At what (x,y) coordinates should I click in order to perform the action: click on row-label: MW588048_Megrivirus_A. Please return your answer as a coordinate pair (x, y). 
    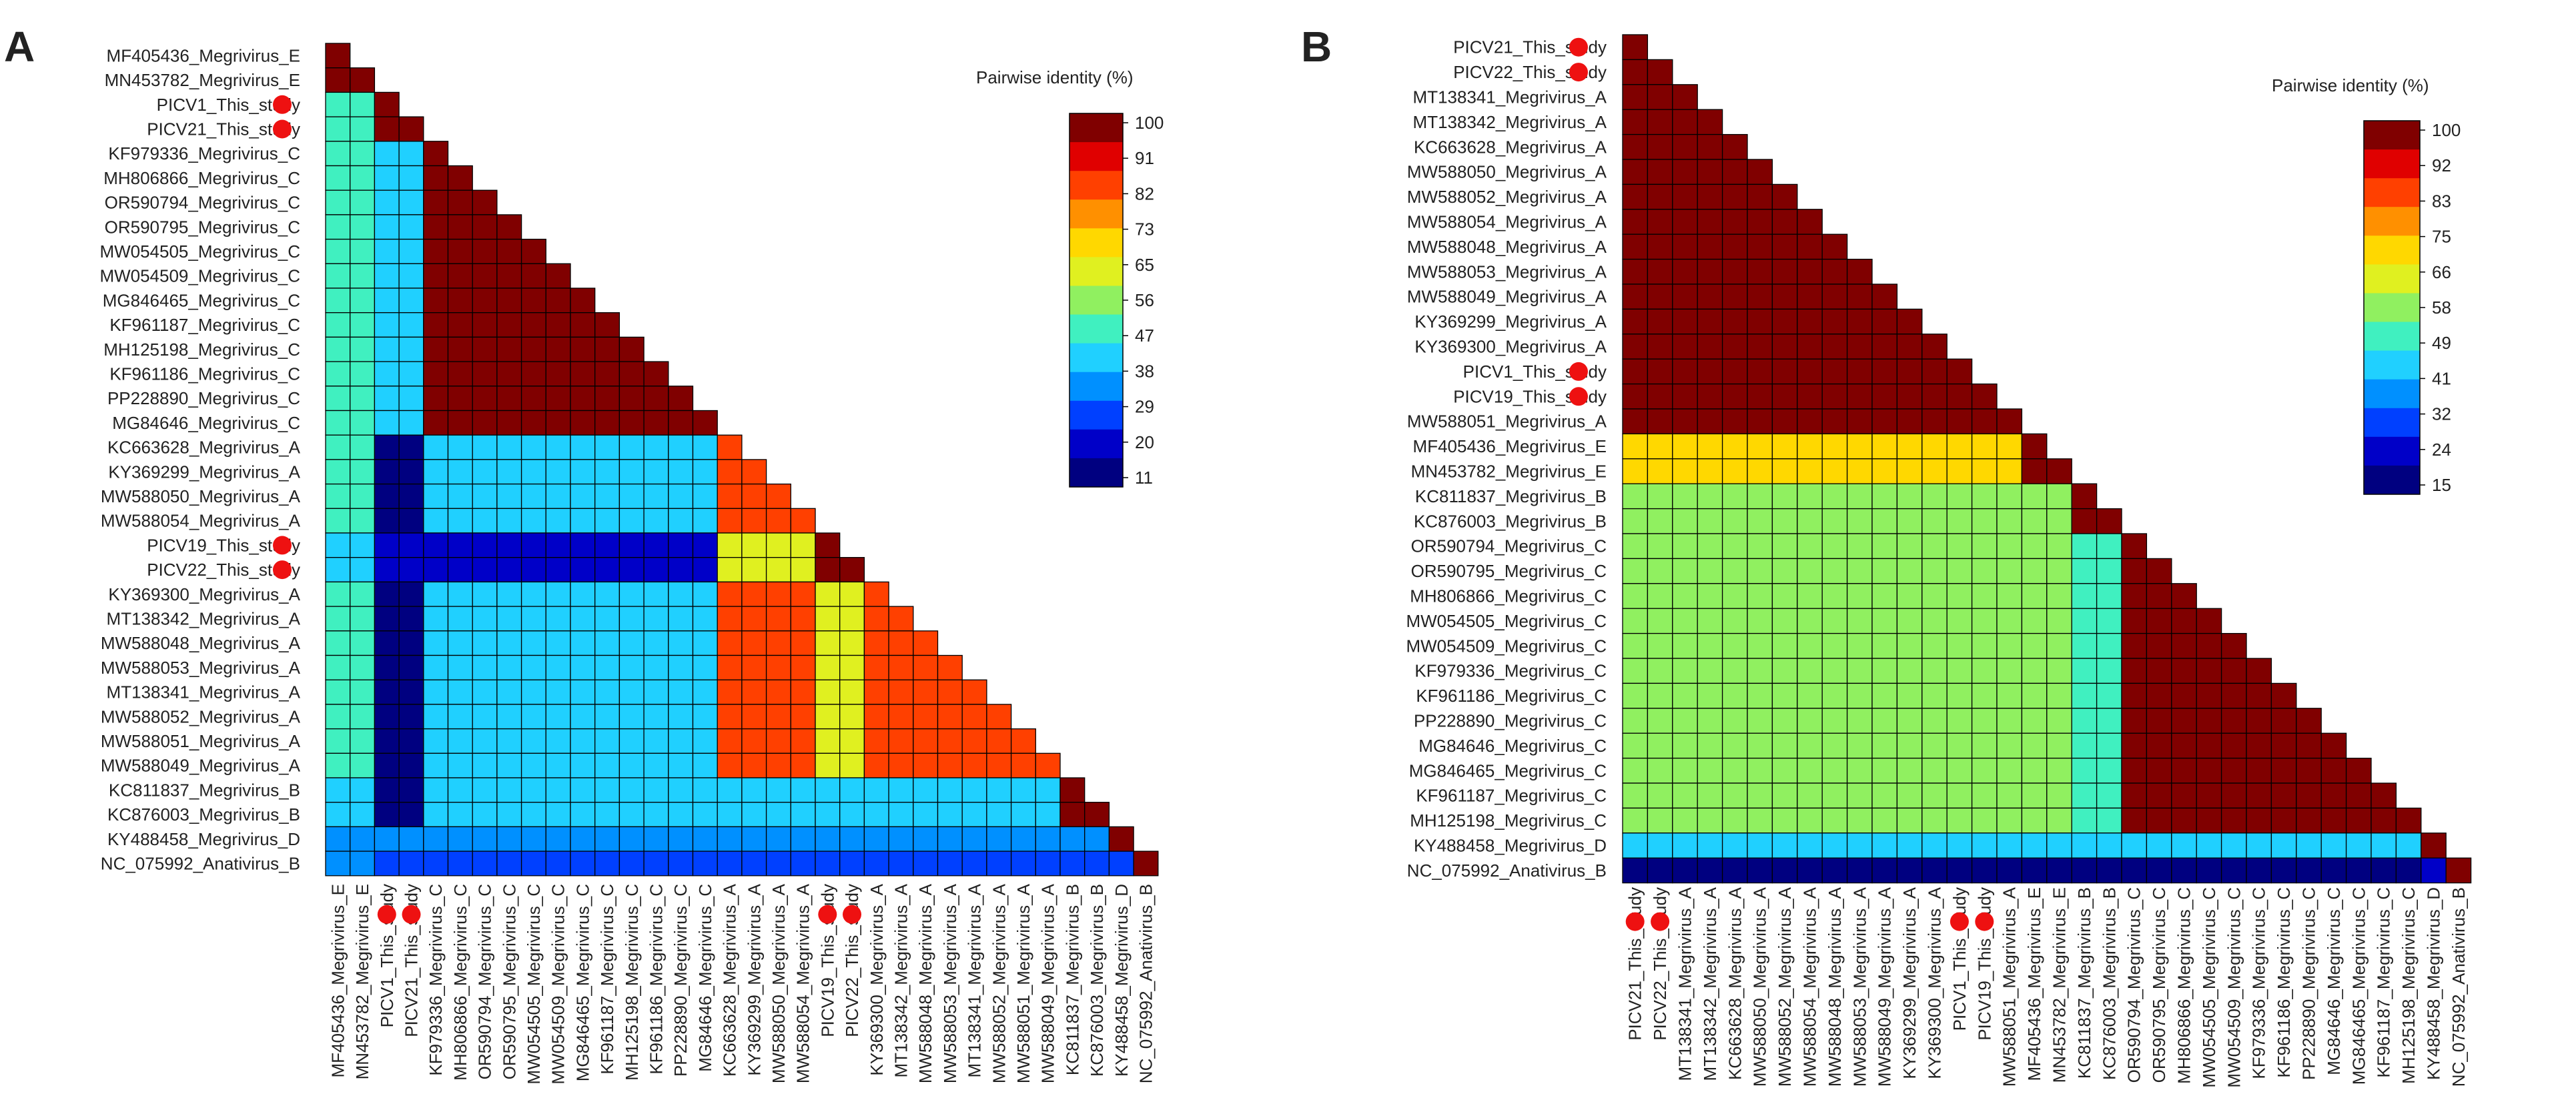
    Looking at the image, I should click on (201, 643).